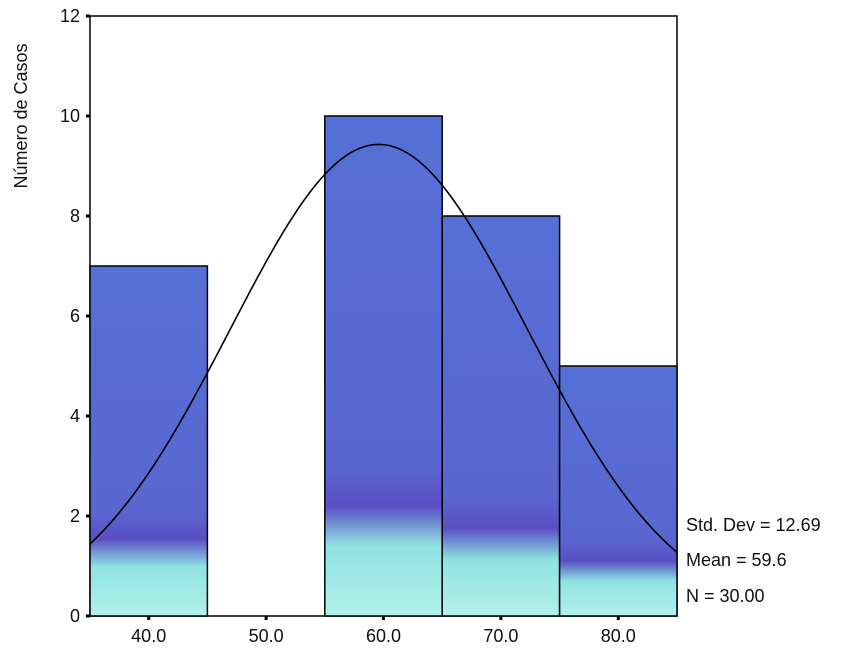 The image size is (848, 651). I want to click on y-tick-label: 10, so click(70, 116).